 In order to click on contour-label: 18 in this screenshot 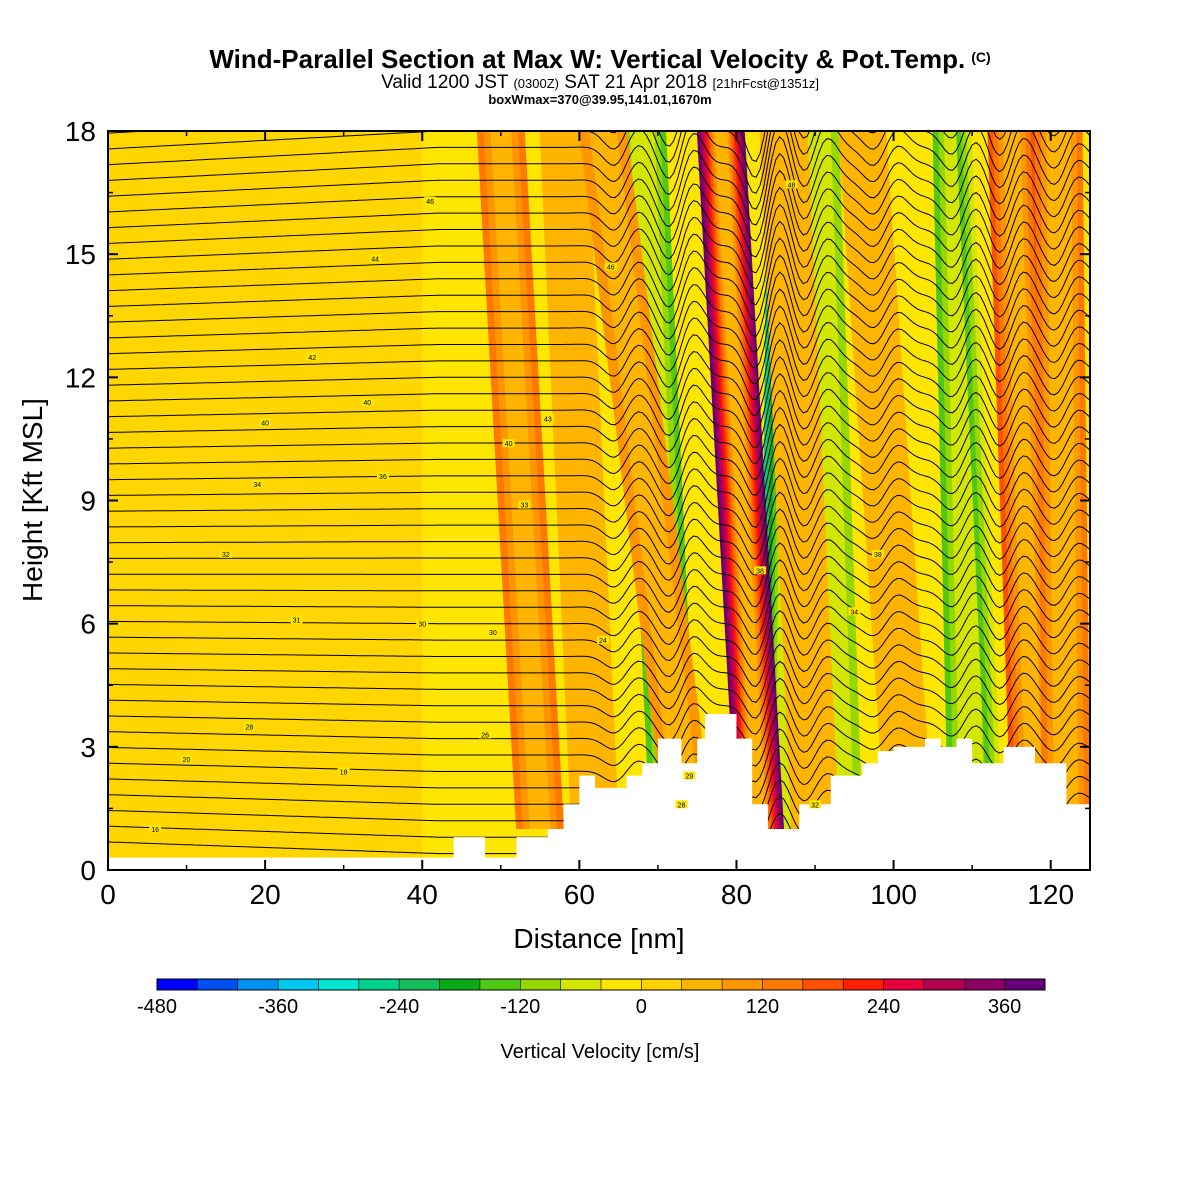, I will do `click(344, 772)`.